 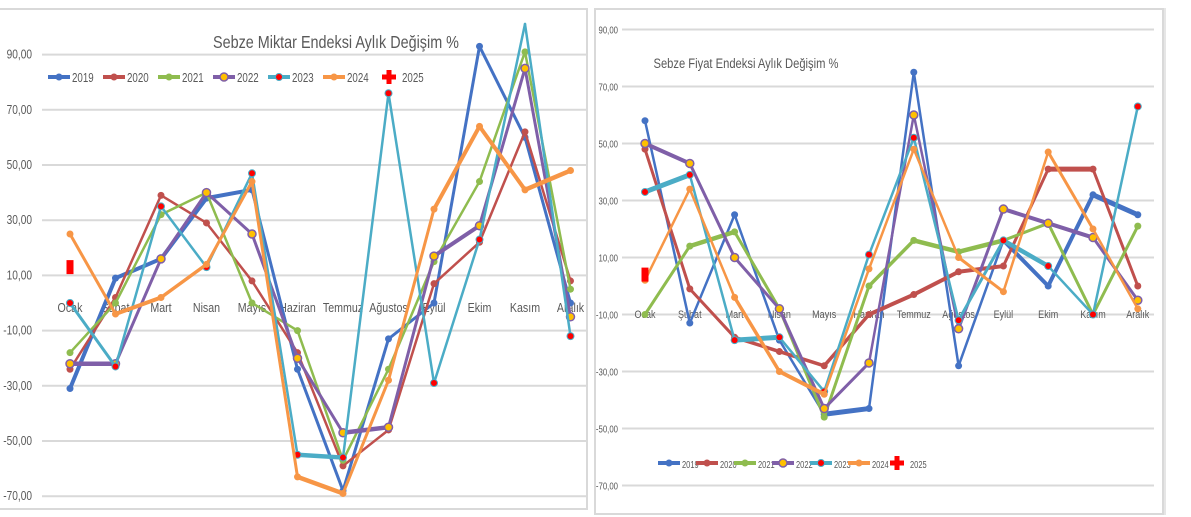 I want to click on miktar-point-2022-Mart, so click(x=161, y=259).